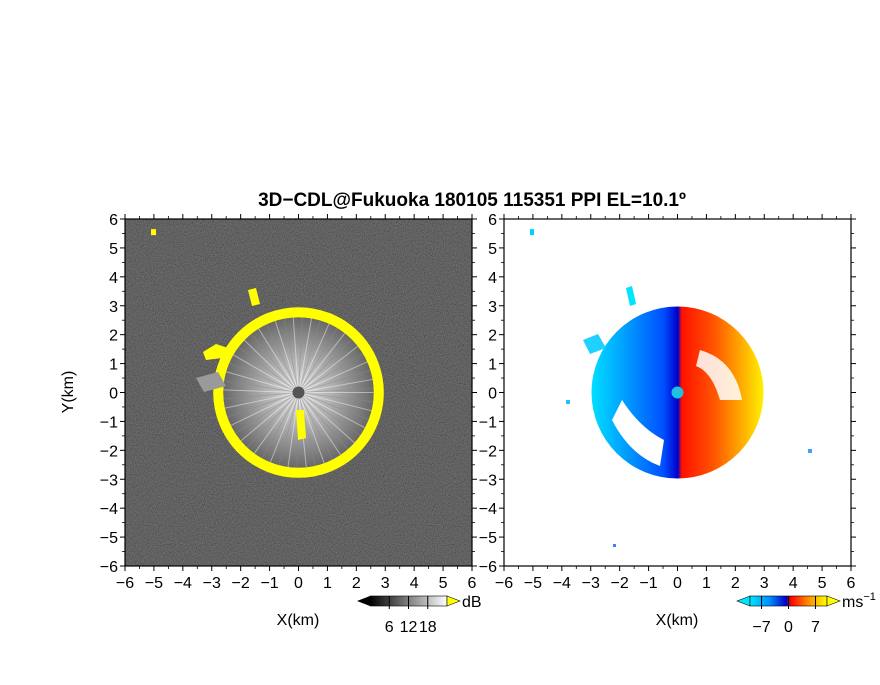 The height and width of the screenshot is (685, 880). I want to click on colorbar-velocity: −7 0 7 ms−1, so click(806, 613).